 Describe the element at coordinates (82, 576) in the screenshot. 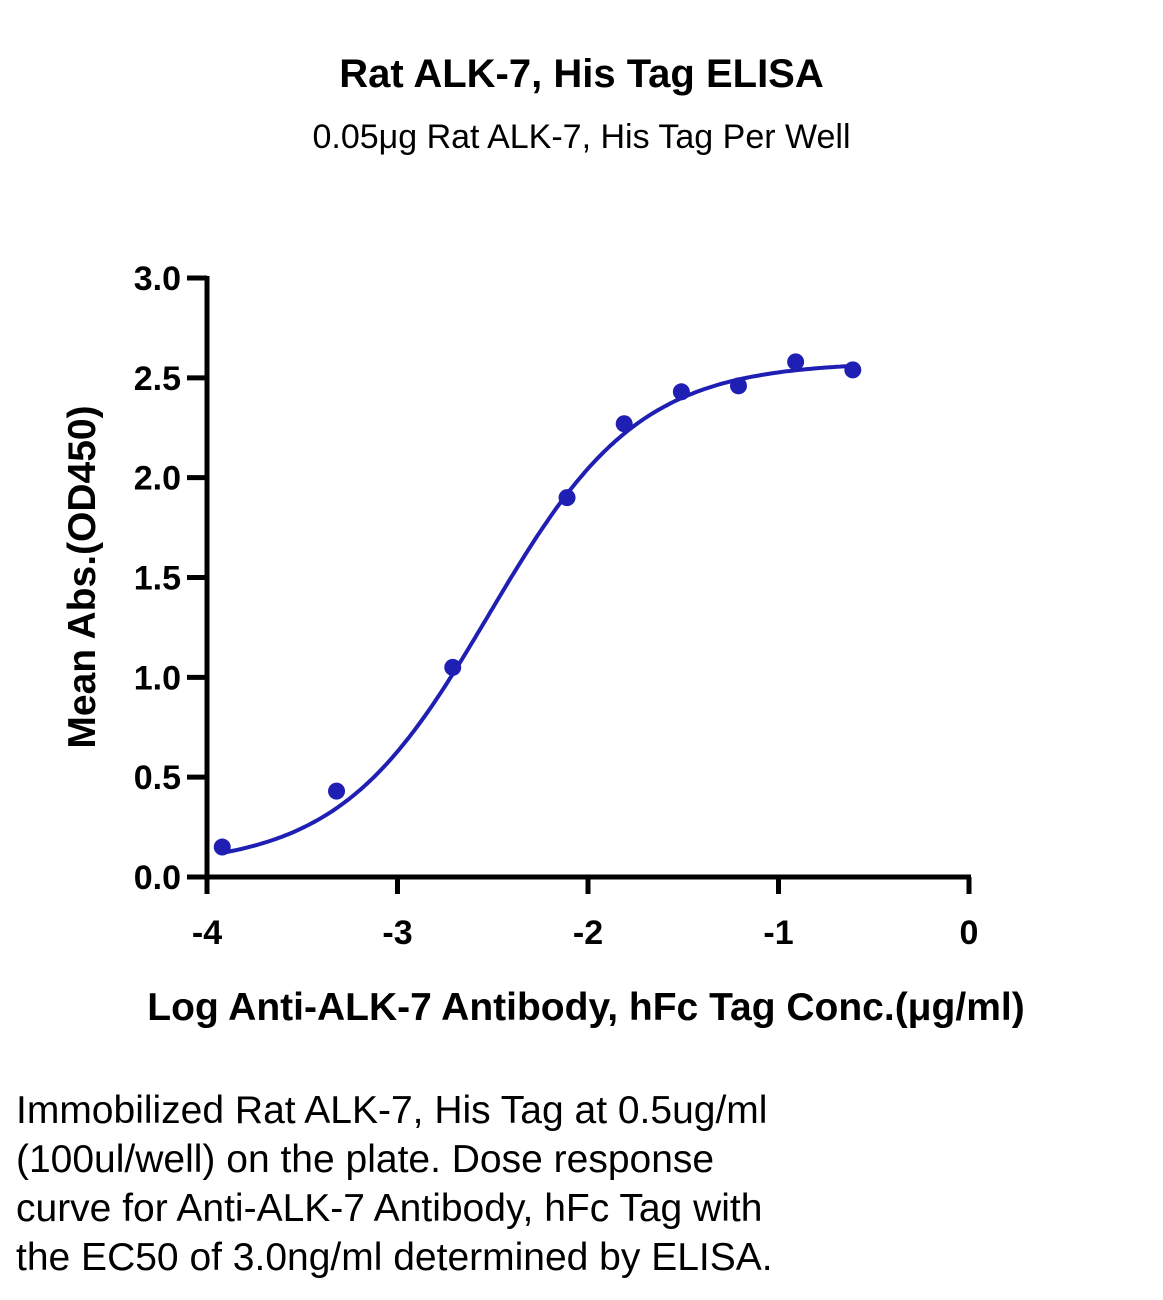

I see `y-axis-label: Mean Abs.(OD450)` at that location.